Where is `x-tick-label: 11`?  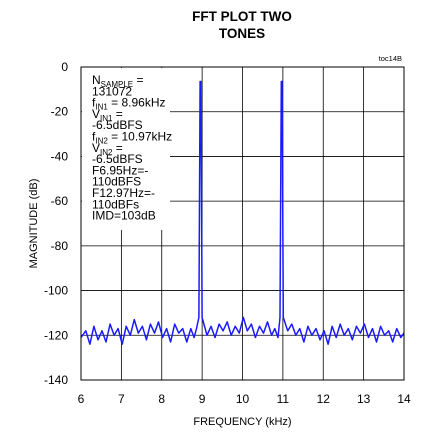
x-tick-label: 11 is located at coordinates (283, 399).